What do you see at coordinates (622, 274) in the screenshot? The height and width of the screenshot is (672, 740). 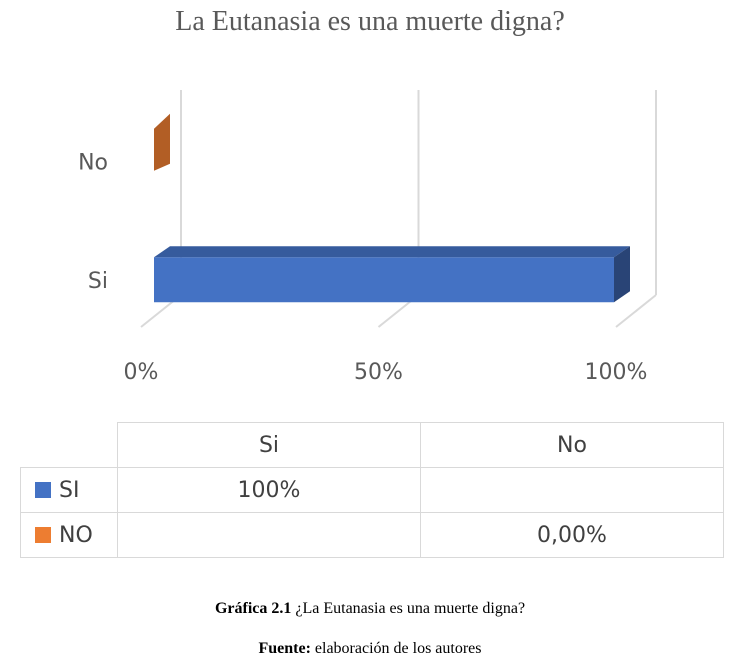 I see `bar-side-si-si` at bounding box center [622, 274].